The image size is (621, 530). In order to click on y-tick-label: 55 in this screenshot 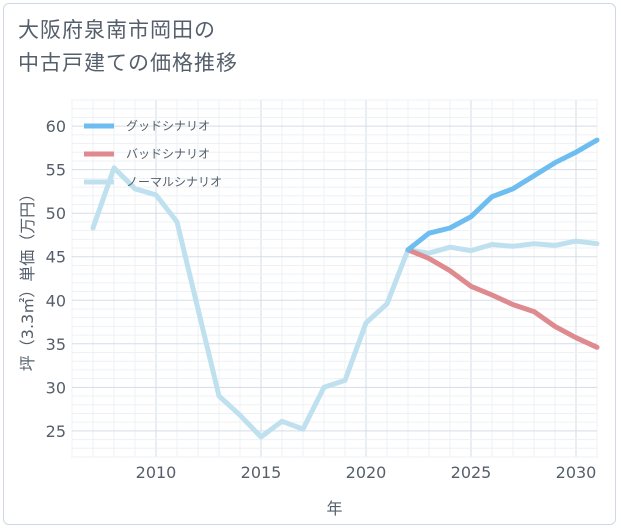, I will do `click(56, 170)`.